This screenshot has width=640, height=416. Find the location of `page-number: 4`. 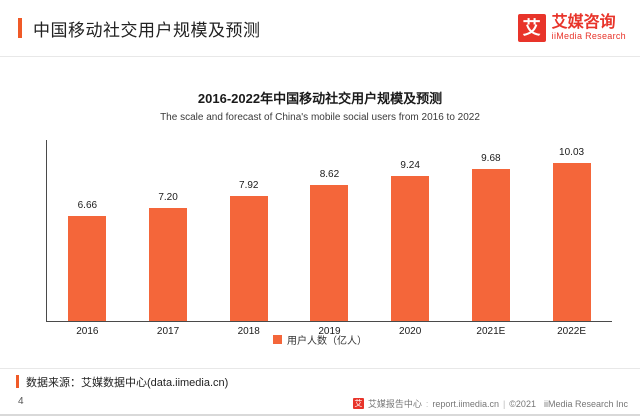

page-number: 4 is located at coordinates (21, 401).